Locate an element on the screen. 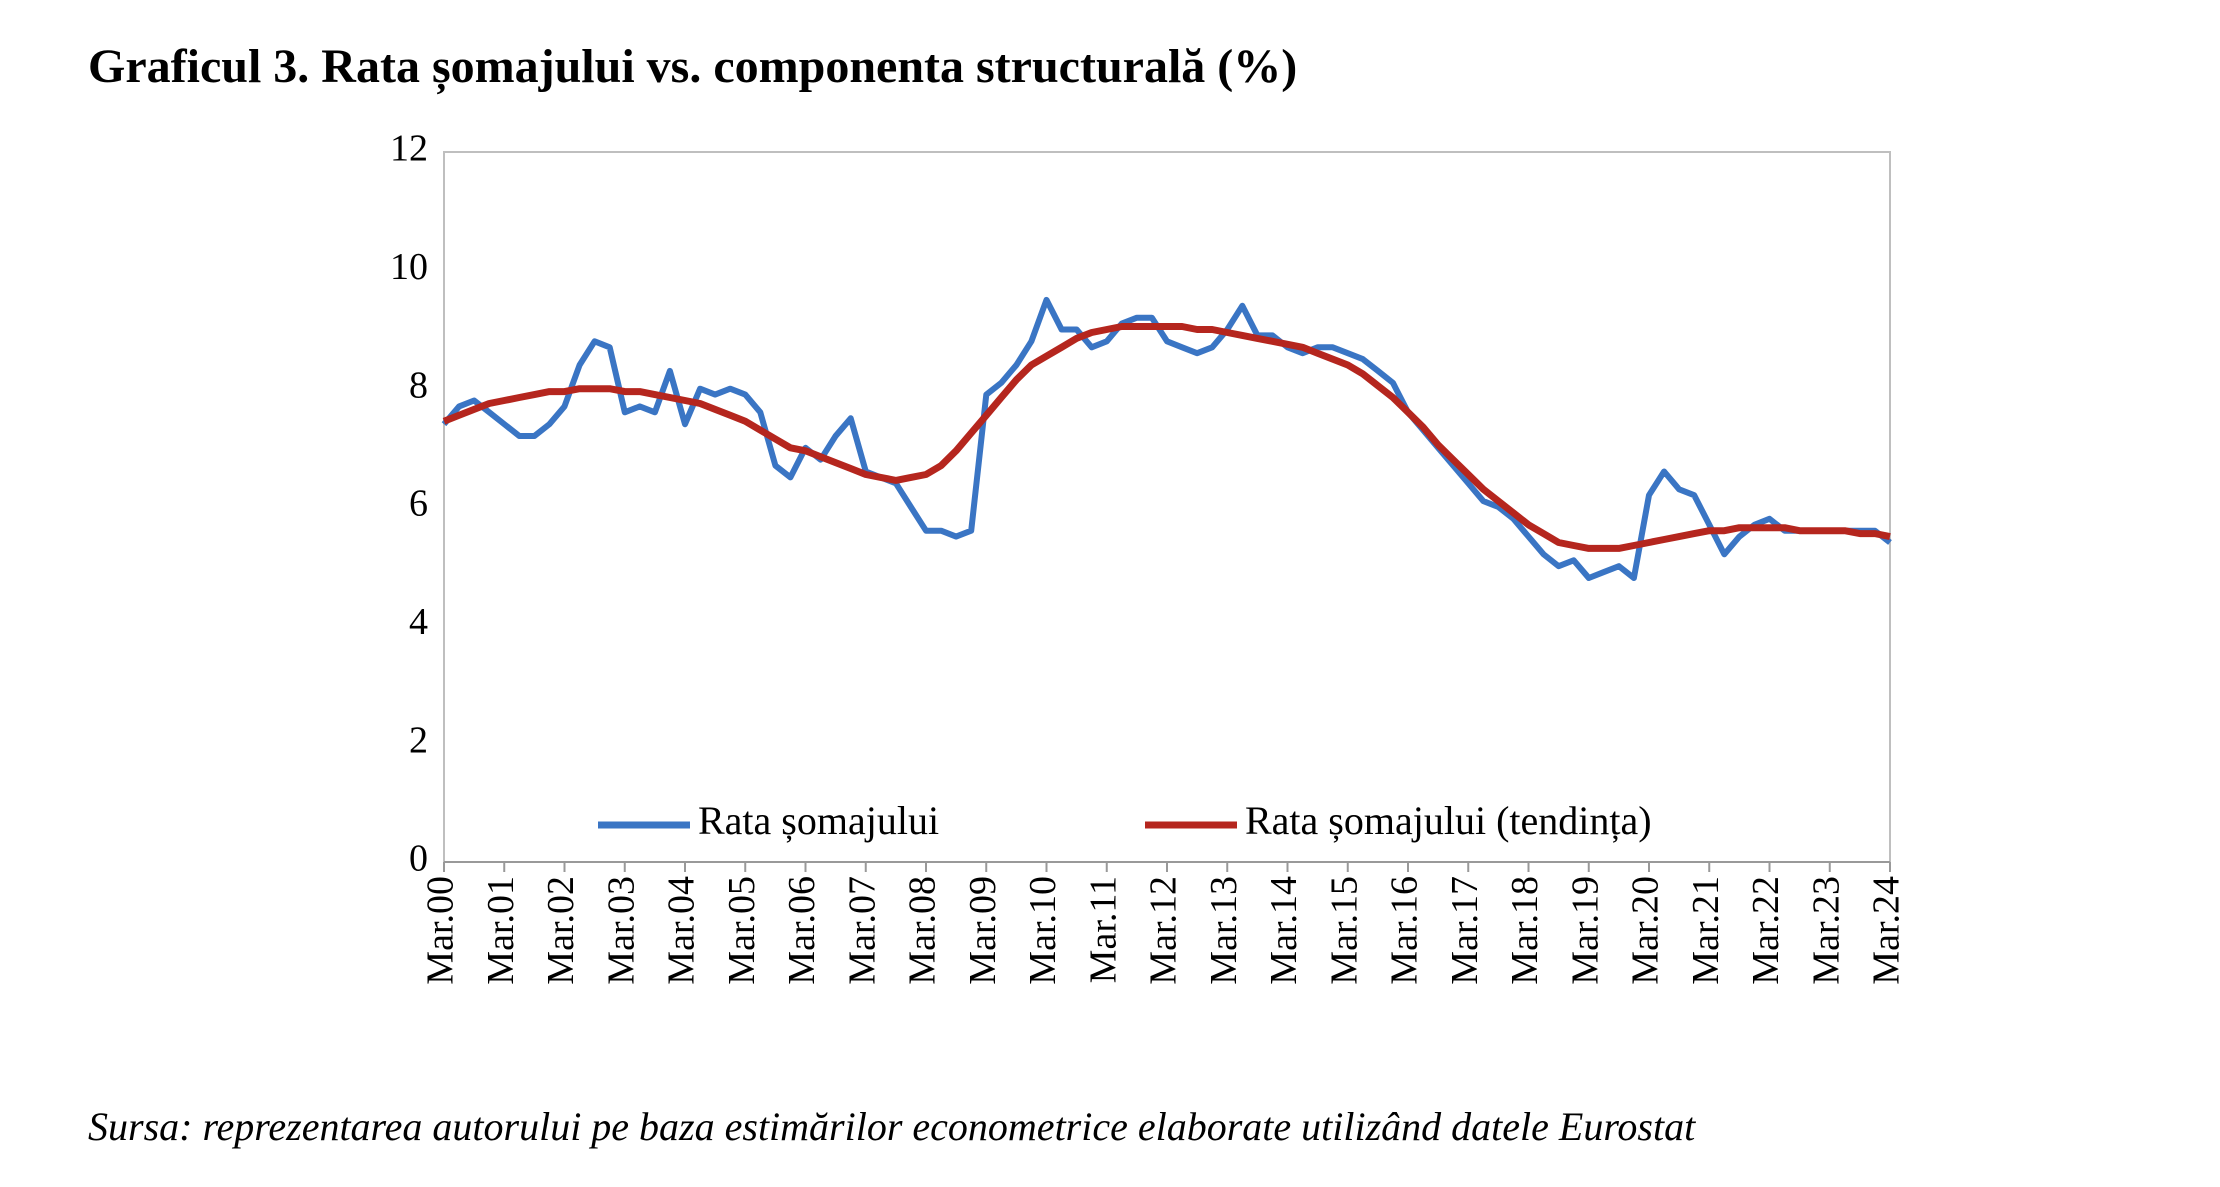  x-tick-label: Mar.04 is located at coordinates (682, 930).